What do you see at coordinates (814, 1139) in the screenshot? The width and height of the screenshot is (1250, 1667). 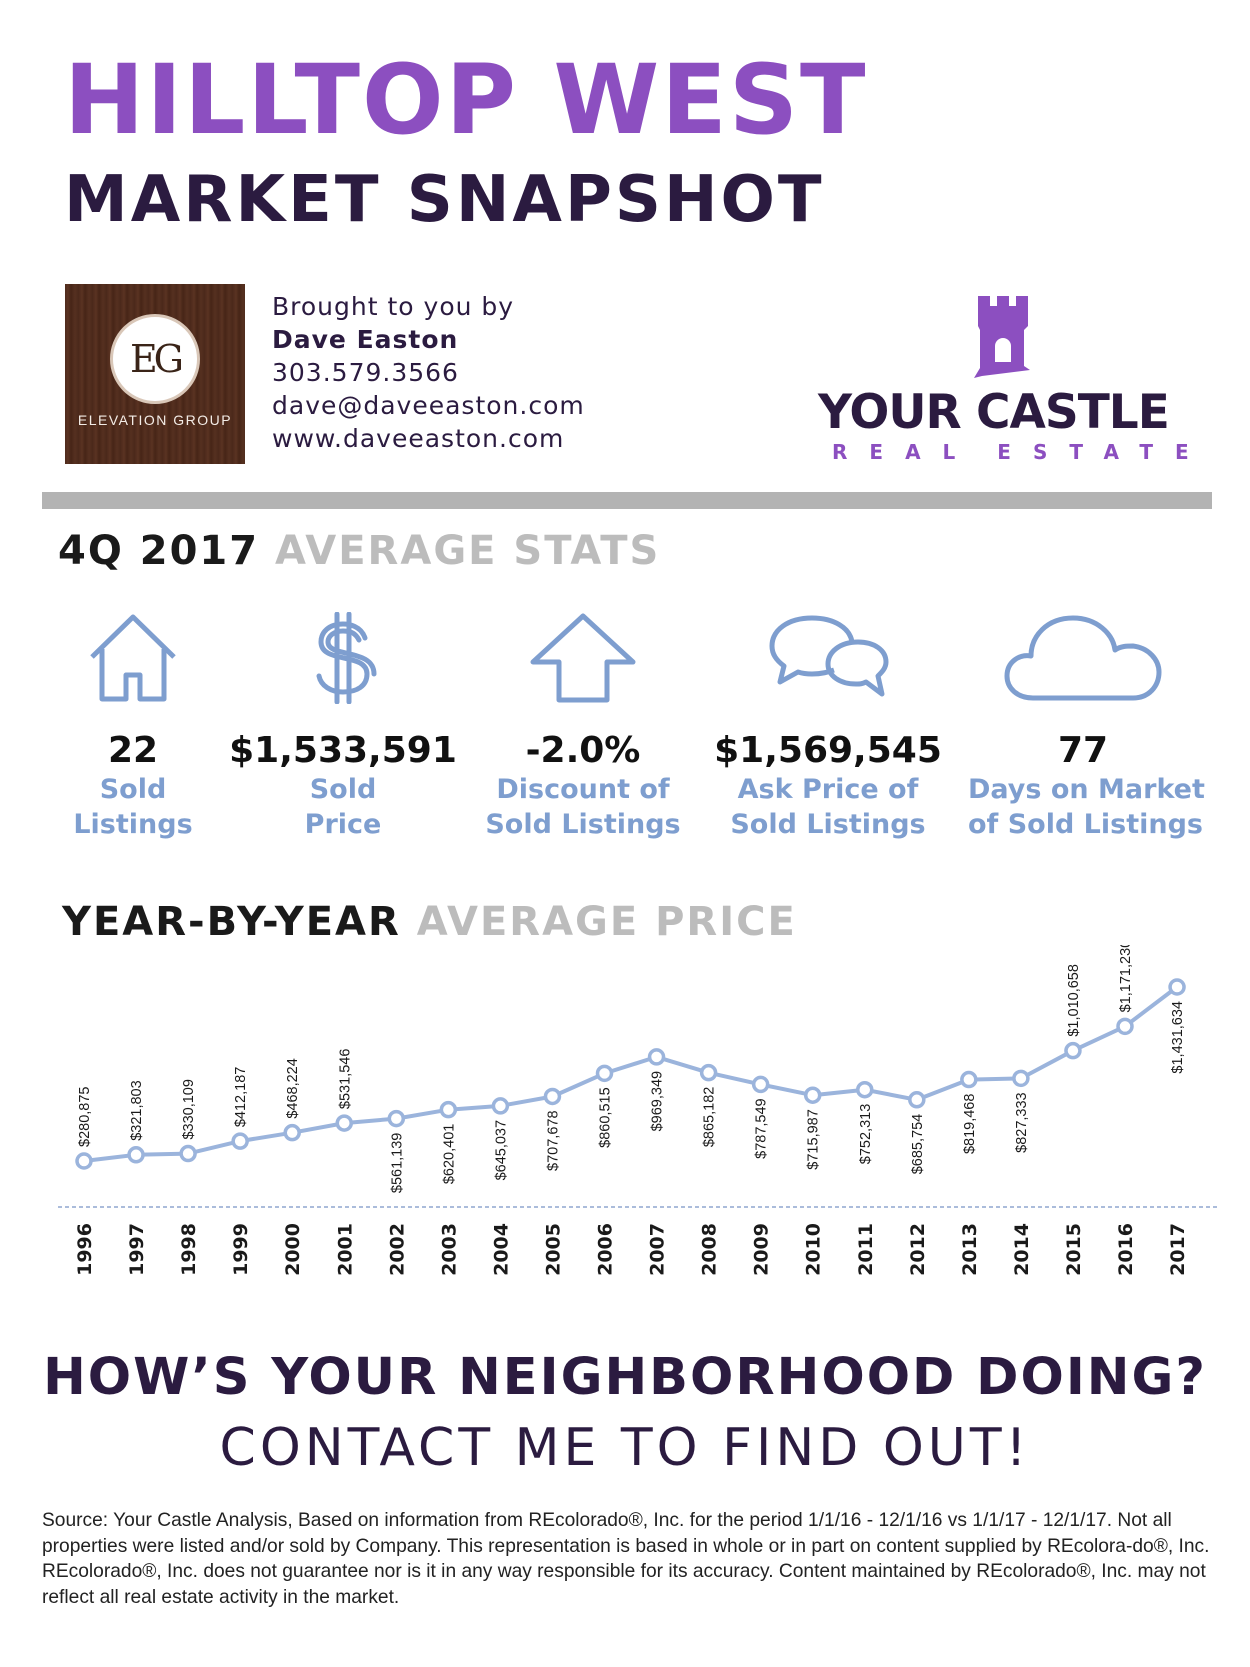 I see `value-label-2010: $715,987` at bounding box center [814, 1139].